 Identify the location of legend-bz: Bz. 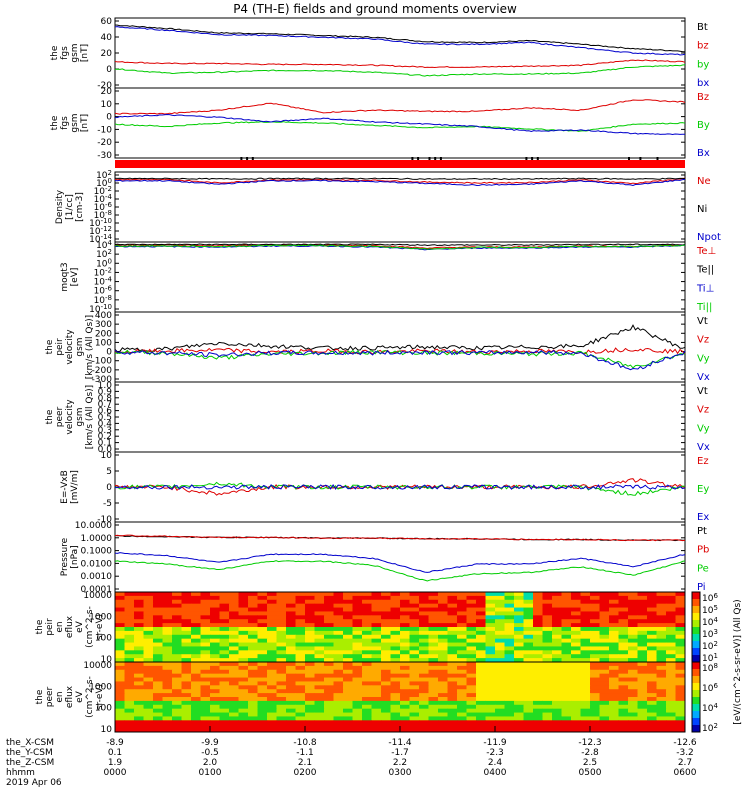
(703, 97).